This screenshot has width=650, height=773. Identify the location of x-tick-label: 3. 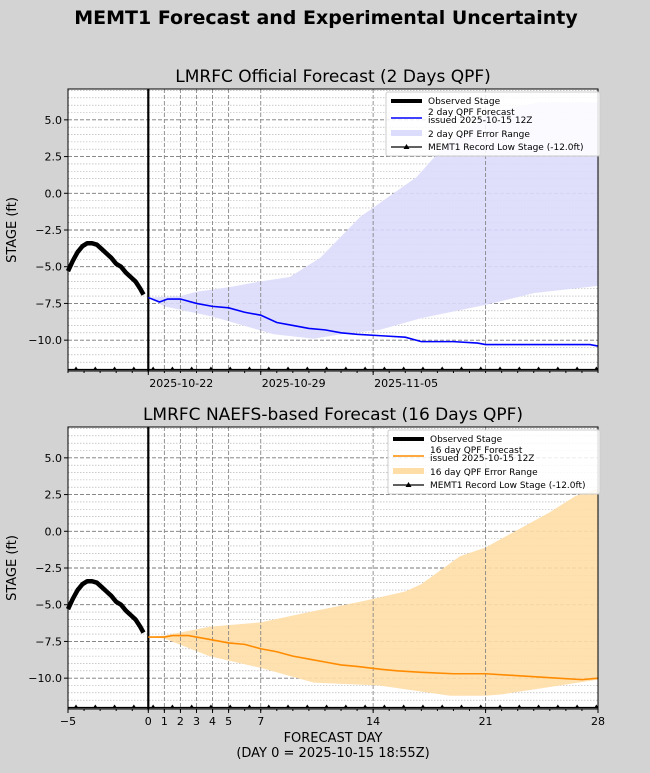
(196, 721).